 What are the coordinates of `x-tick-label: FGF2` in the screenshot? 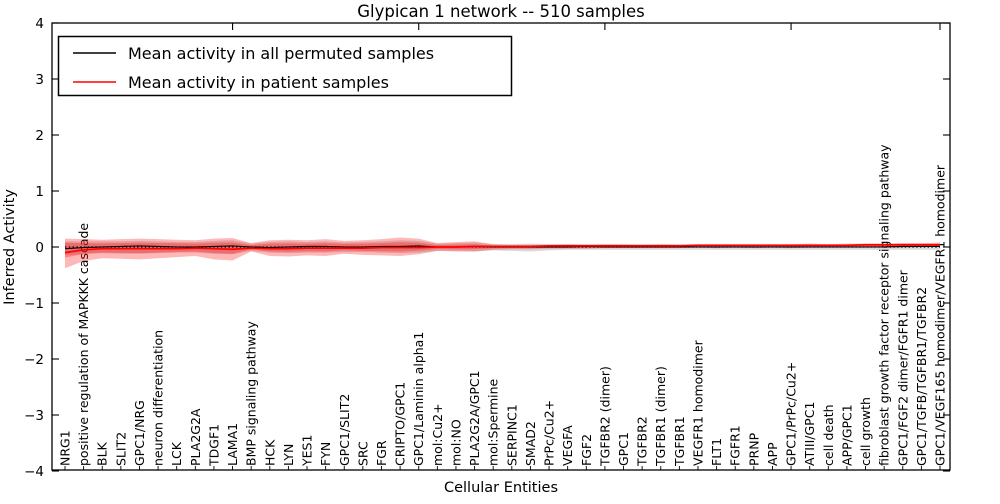 It's located at (586, 450).